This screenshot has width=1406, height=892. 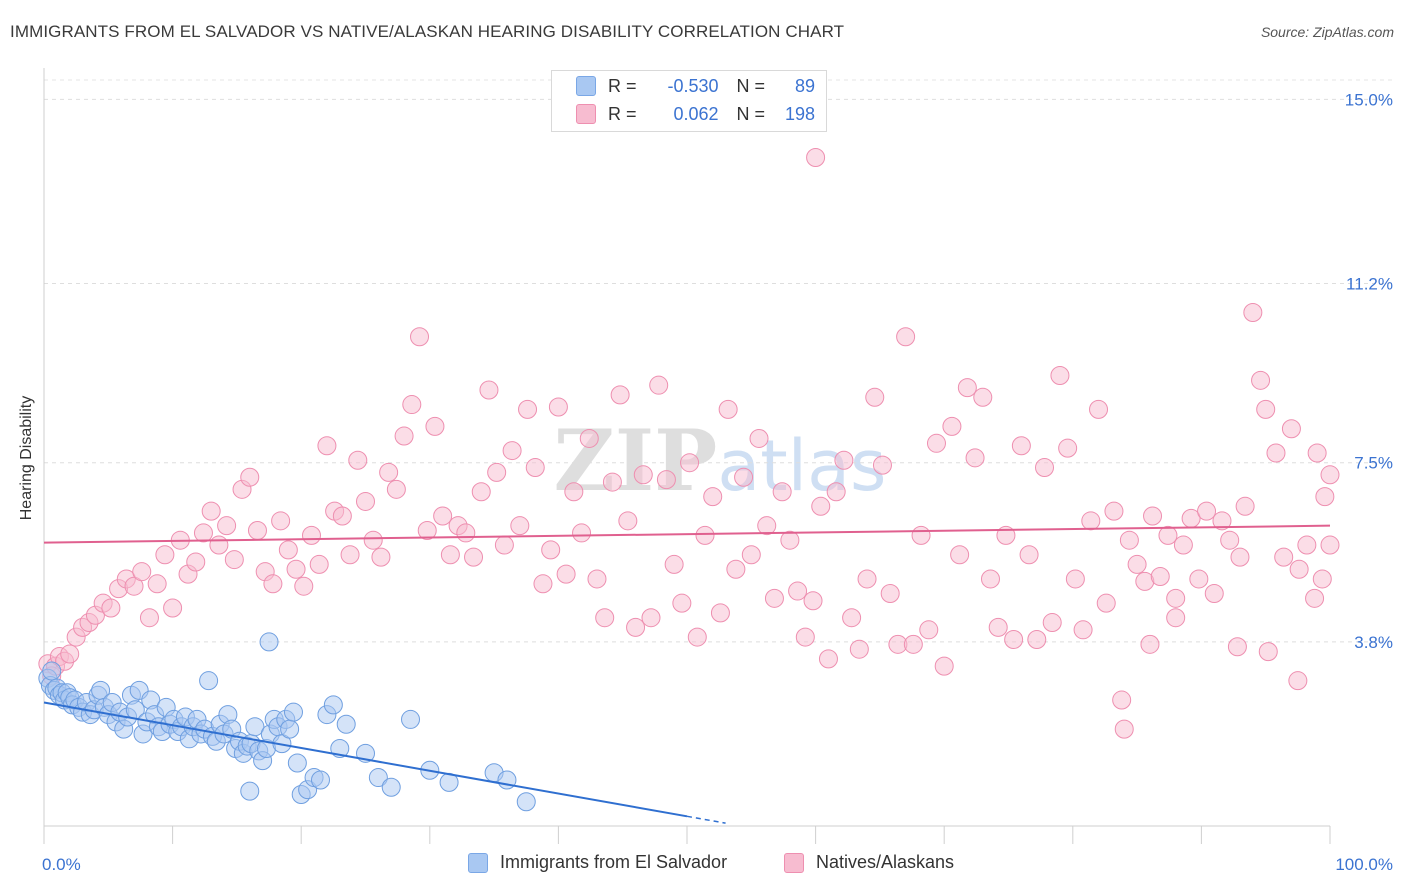 I want to click on bottom-legend-swatch-el-salvador, so click(x=478, y=862).